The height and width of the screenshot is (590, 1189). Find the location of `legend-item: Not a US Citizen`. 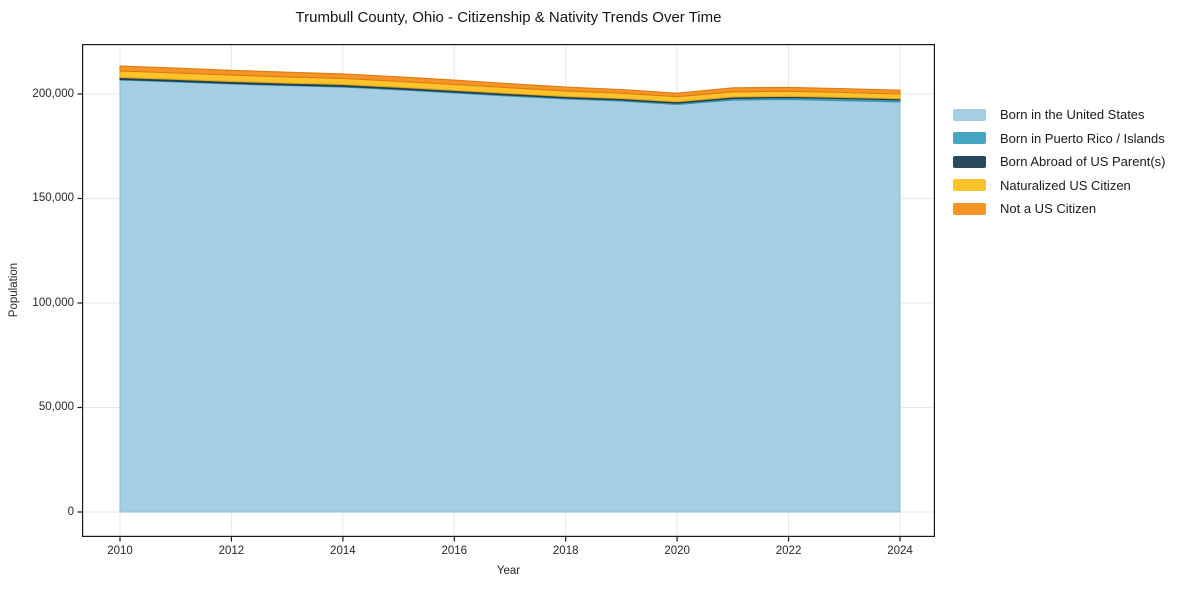

legend-item: Not a US Citizen is located at coordinates (1071, 209).